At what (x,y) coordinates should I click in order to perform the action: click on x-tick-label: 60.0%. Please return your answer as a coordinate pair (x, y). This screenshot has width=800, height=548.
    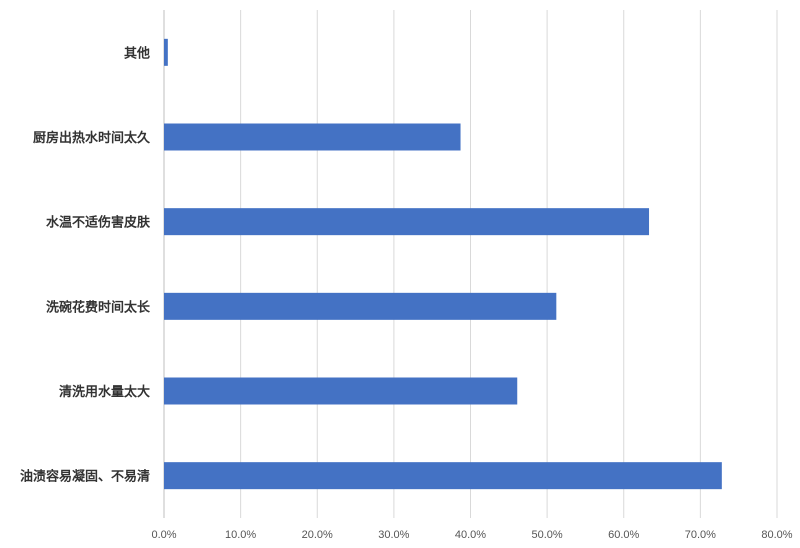
    Looking at the image, I should click on (623, 535).